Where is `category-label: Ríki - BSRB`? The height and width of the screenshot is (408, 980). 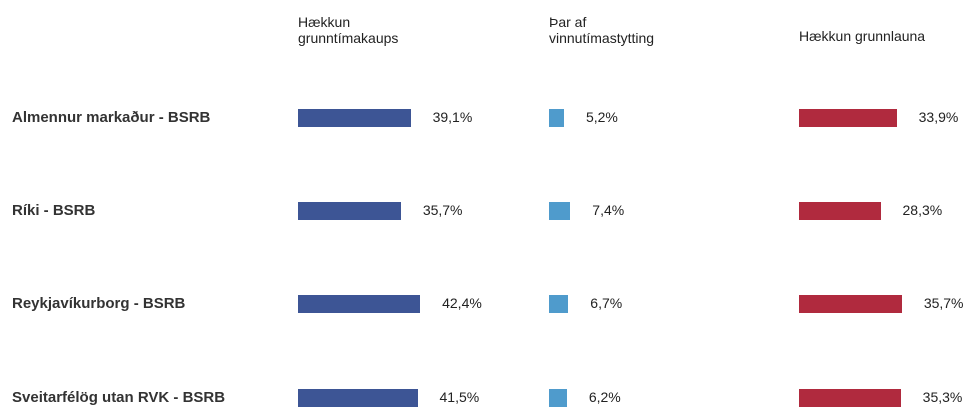 category-label: Ríki - BSRB is located at coordinates (54, 210).